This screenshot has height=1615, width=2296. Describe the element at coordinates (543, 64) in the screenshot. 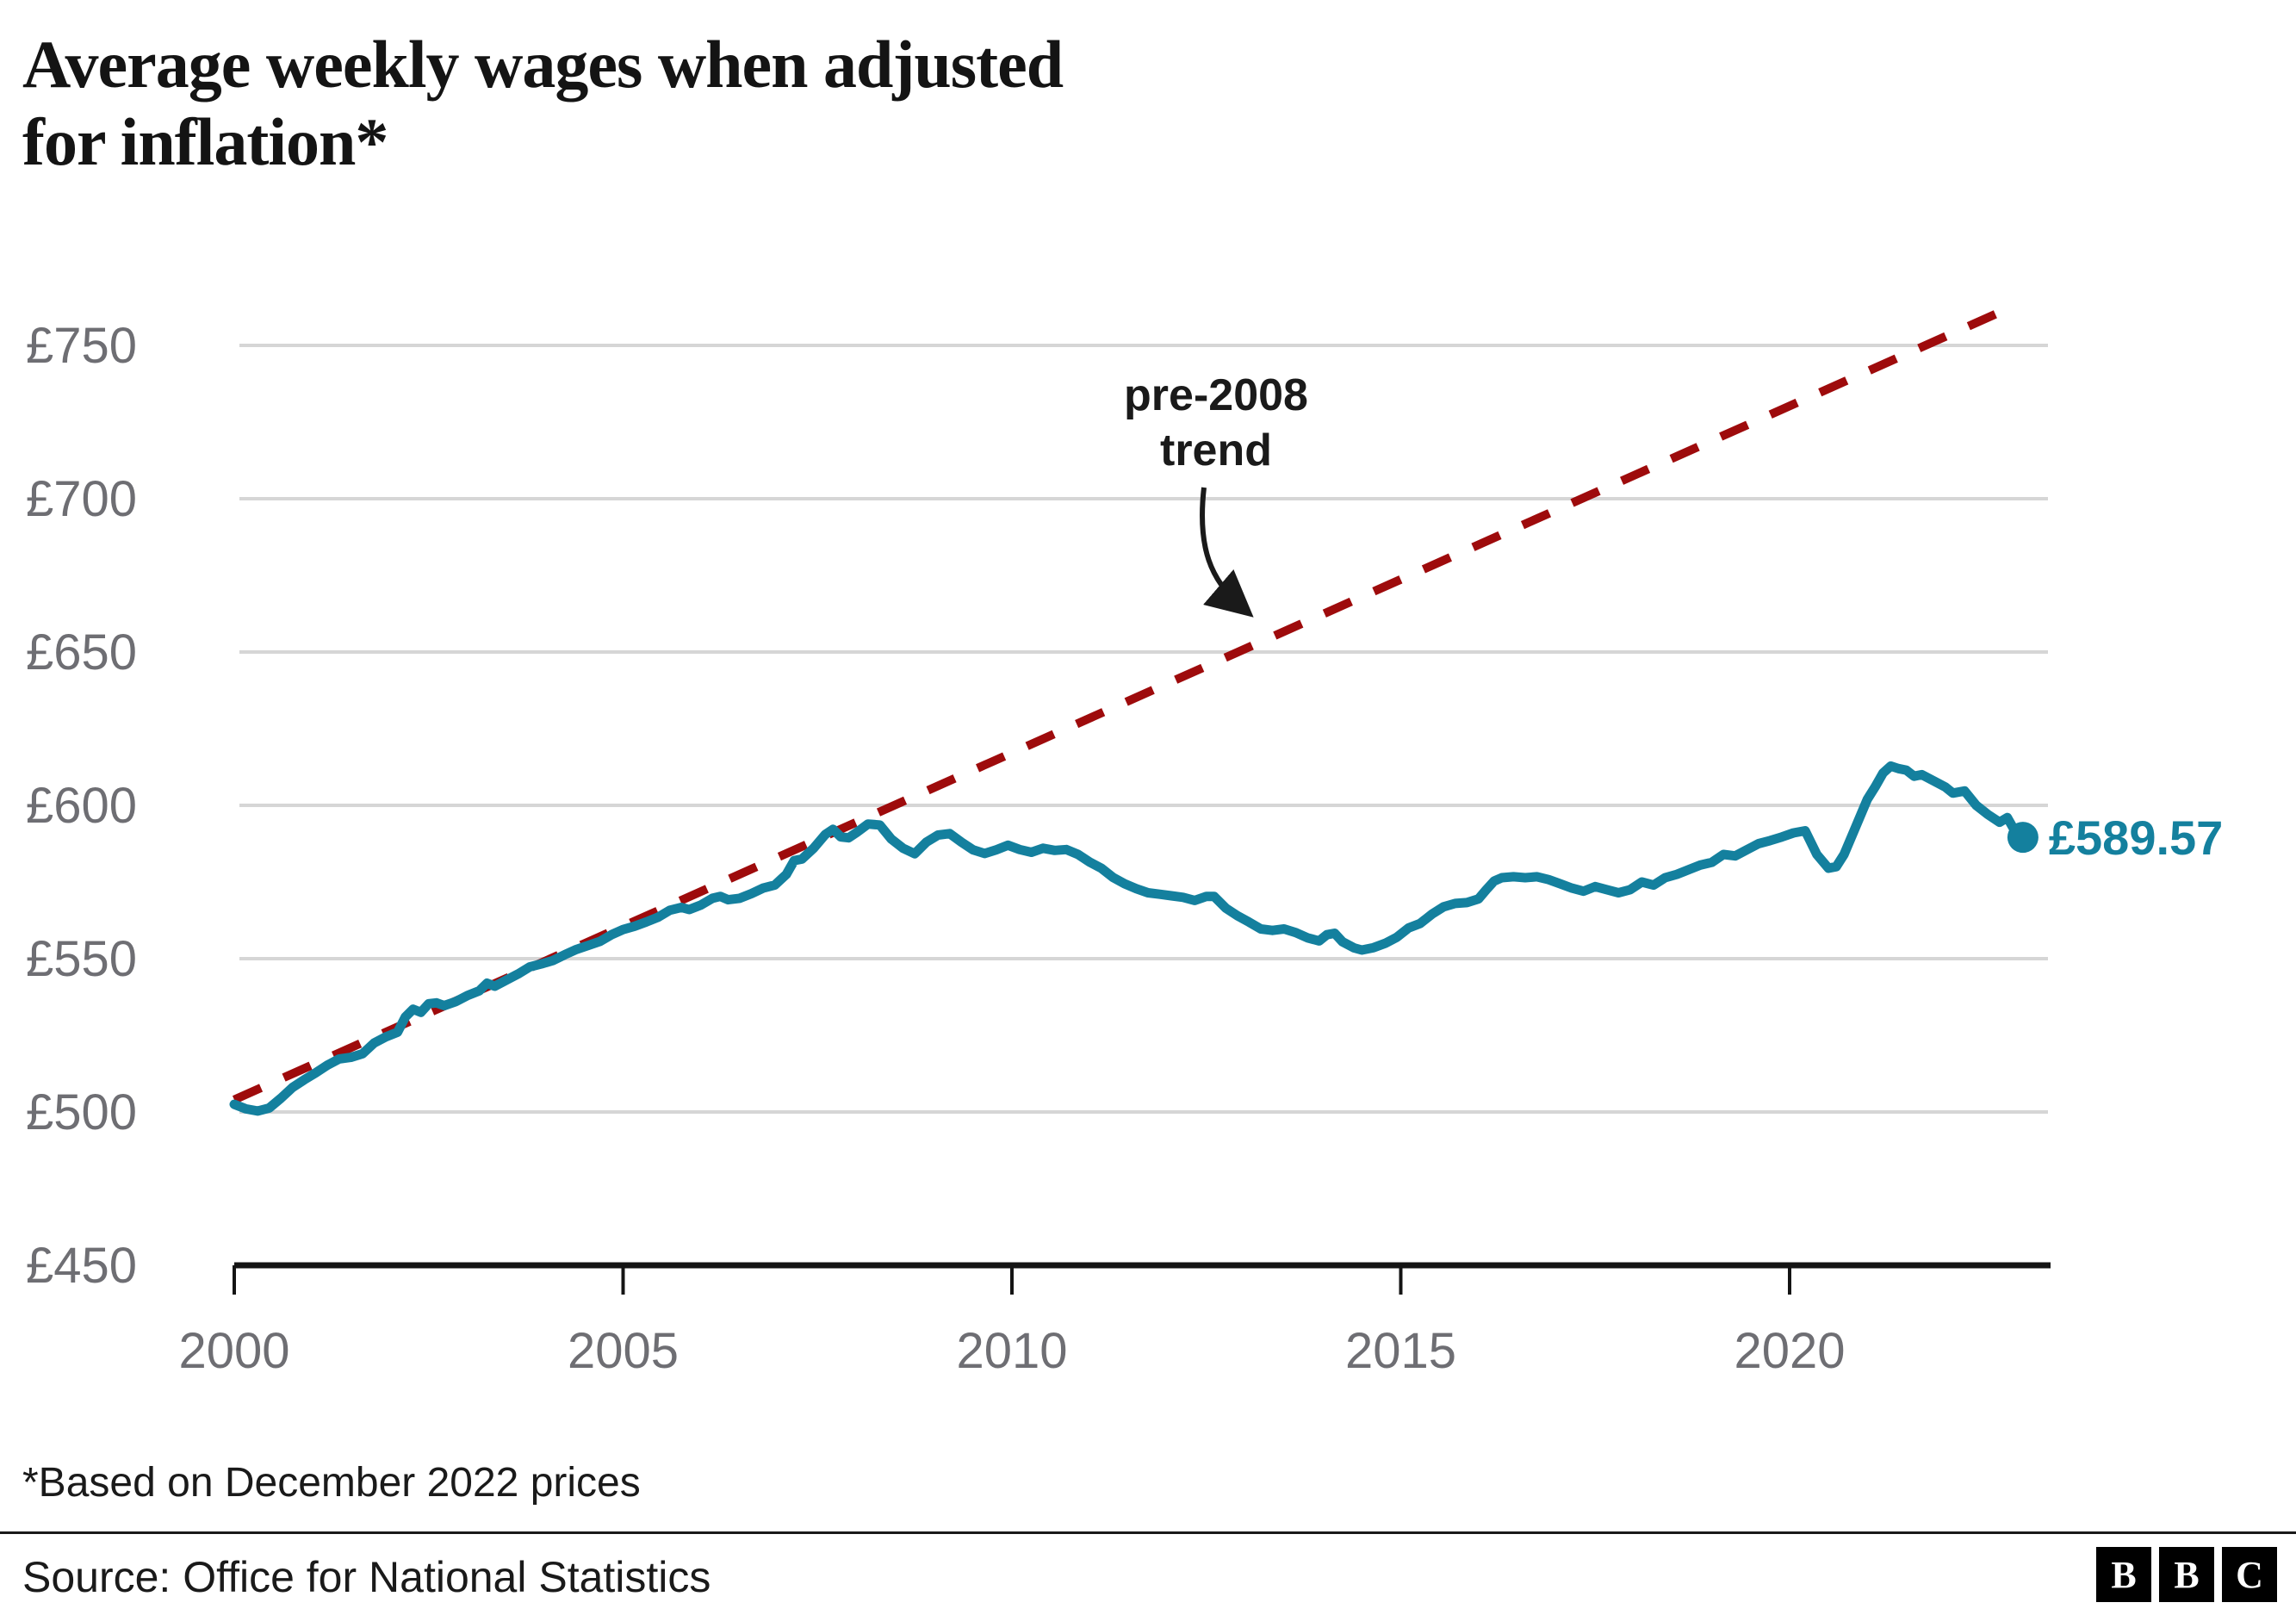

I see `title-line-1: Average weekly wages when adjusted` at that location.